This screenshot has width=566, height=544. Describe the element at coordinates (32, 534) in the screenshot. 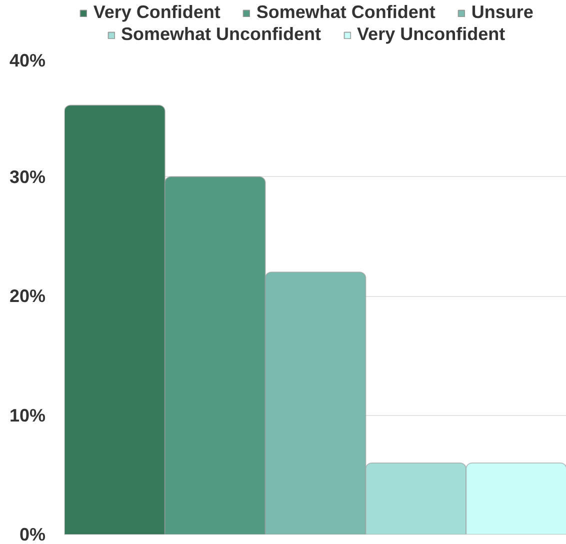

I see `y-tick-label: 0%` at that location.